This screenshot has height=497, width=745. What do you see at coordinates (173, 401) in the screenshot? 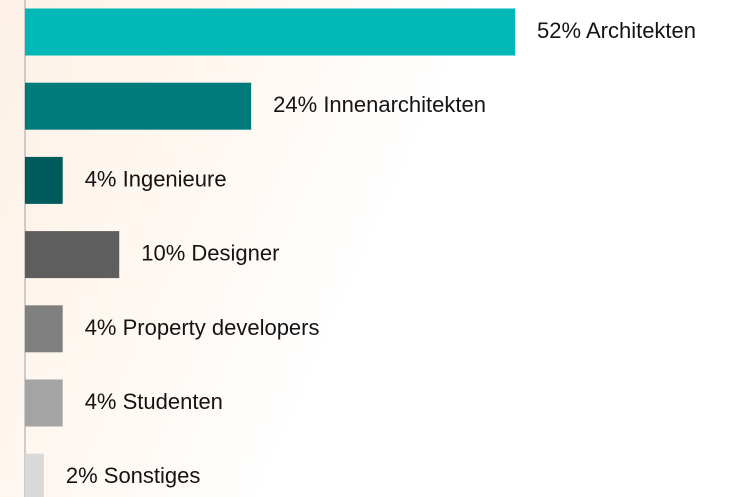
I see `category-label: Studenten` at bounding box center [173, 401].